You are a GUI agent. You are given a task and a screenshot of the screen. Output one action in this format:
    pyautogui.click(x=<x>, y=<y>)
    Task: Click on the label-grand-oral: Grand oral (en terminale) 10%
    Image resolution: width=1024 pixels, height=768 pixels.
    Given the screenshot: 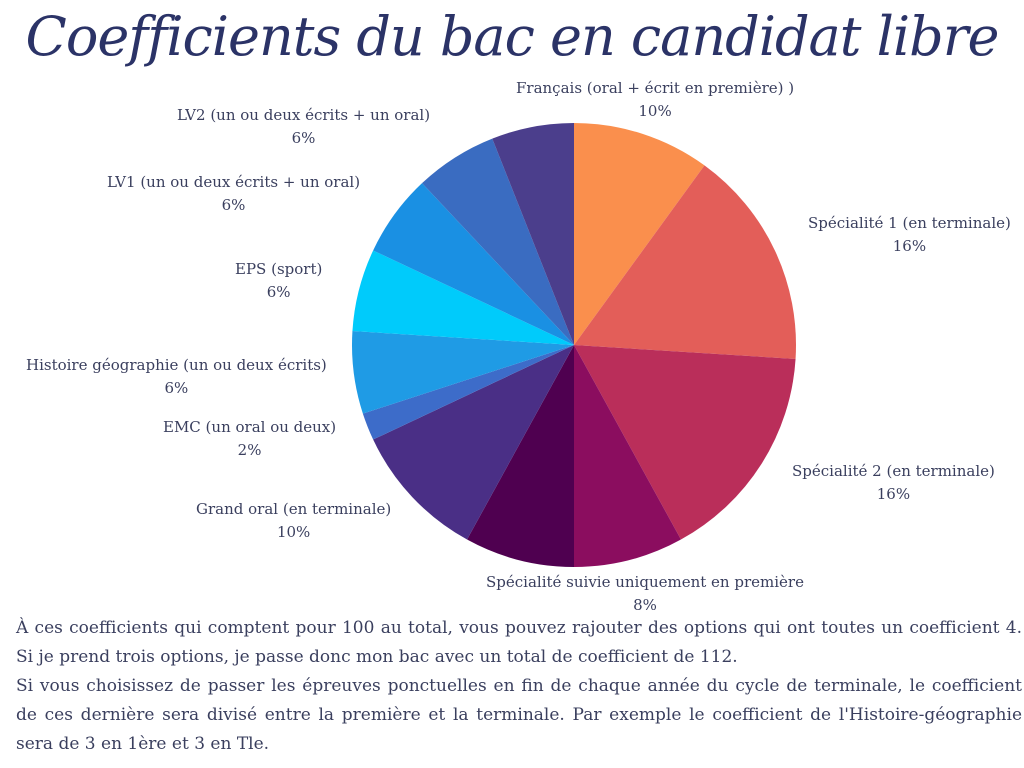 What is the action you would take?
    pyautogui.click(x=294, y=520)
    